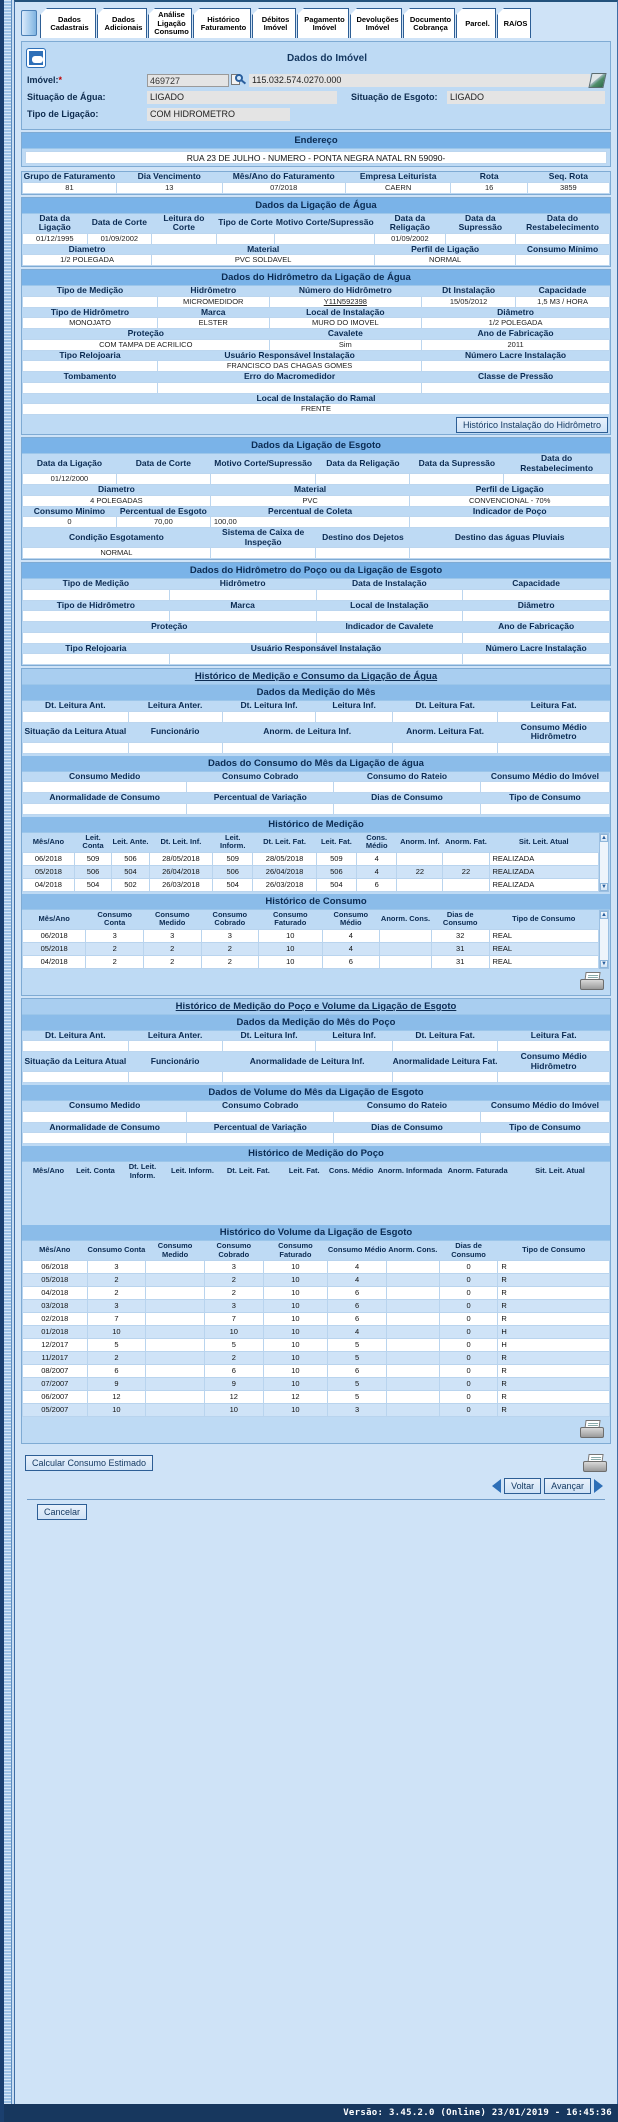  I want to click on tab-label: Documento Cobrança, so click(430, 23).